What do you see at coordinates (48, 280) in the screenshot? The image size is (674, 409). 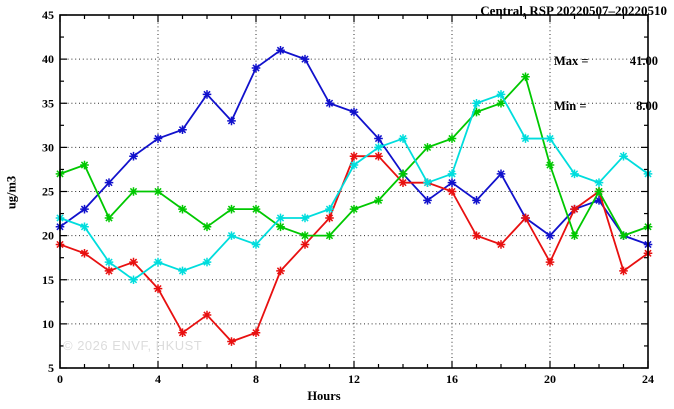 I see `y-tick-label: 15` at bounding box center [48, 280].